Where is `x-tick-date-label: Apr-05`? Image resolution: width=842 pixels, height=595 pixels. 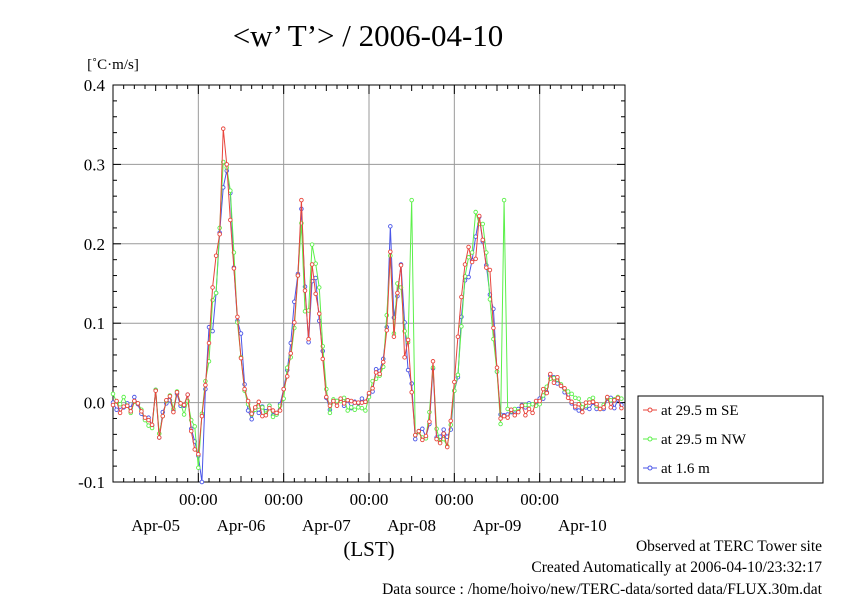 x-tick-date-label: Apr-05 is located at coordinates (155, 525).